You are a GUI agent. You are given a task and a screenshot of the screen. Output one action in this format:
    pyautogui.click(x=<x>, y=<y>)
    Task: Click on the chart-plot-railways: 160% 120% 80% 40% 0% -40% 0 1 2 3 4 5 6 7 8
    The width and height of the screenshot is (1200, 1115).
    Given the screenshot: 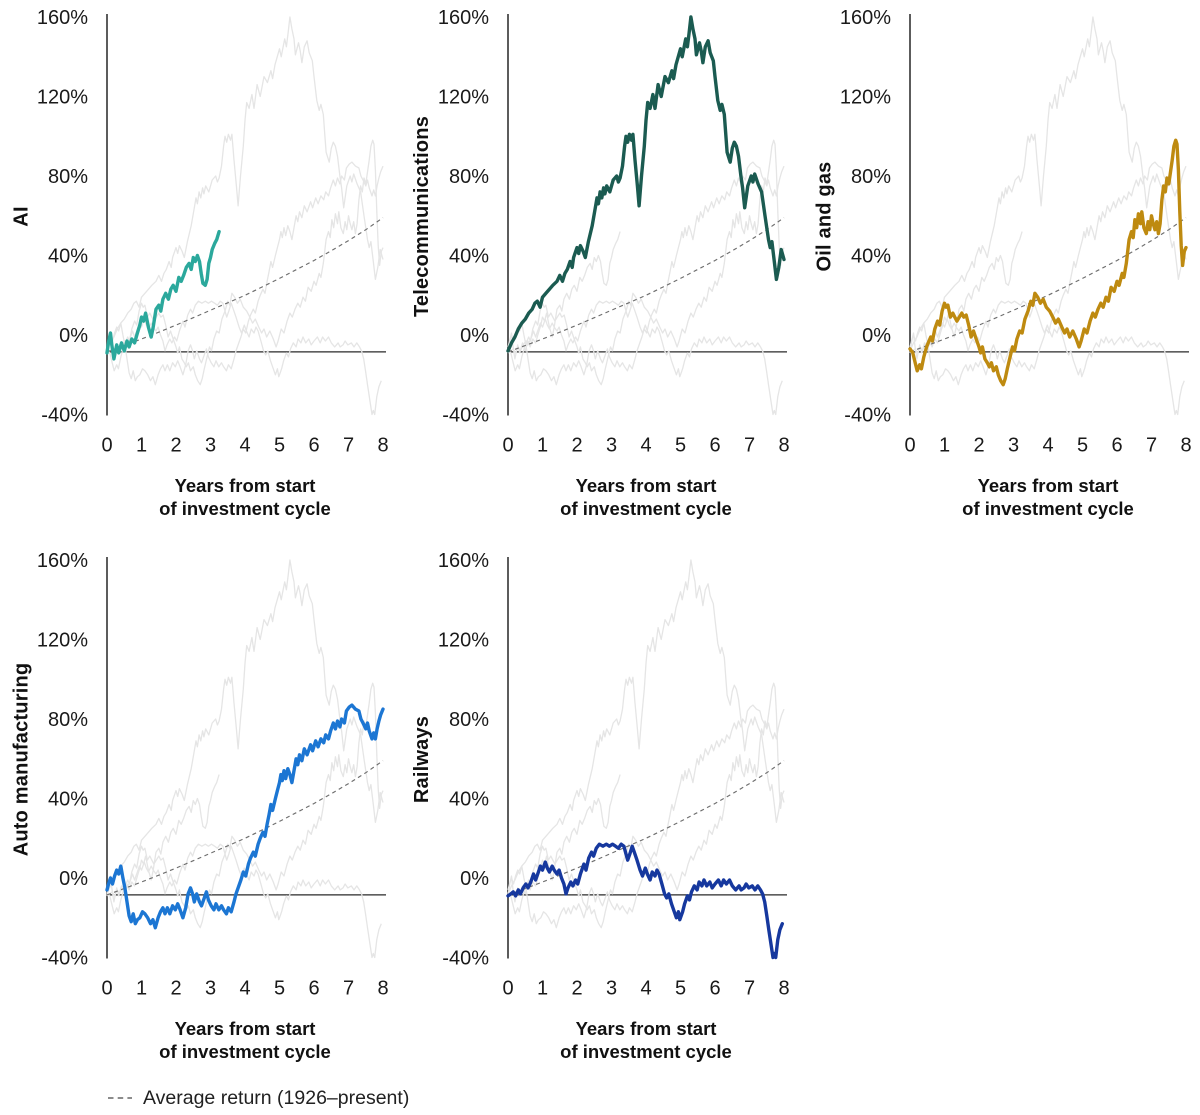 What is the action you would take?
    pyautogui.click(x=614, y=775)
    